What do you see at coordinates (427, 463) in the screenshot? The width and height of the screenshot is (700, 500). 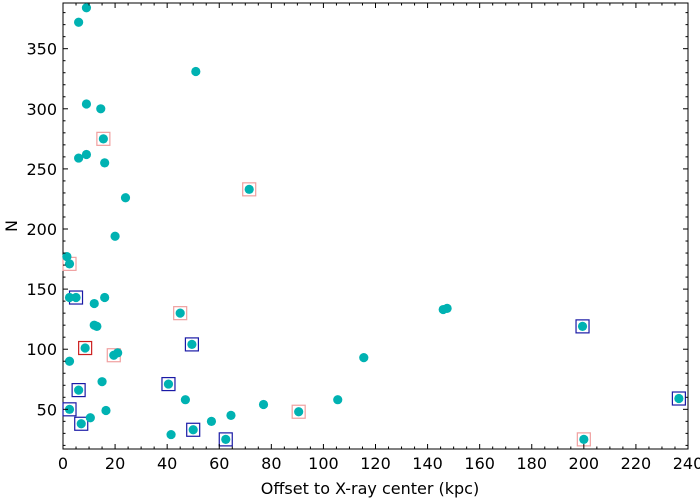 I see `x-tick-label: 140` at bounding box center [427, 463].